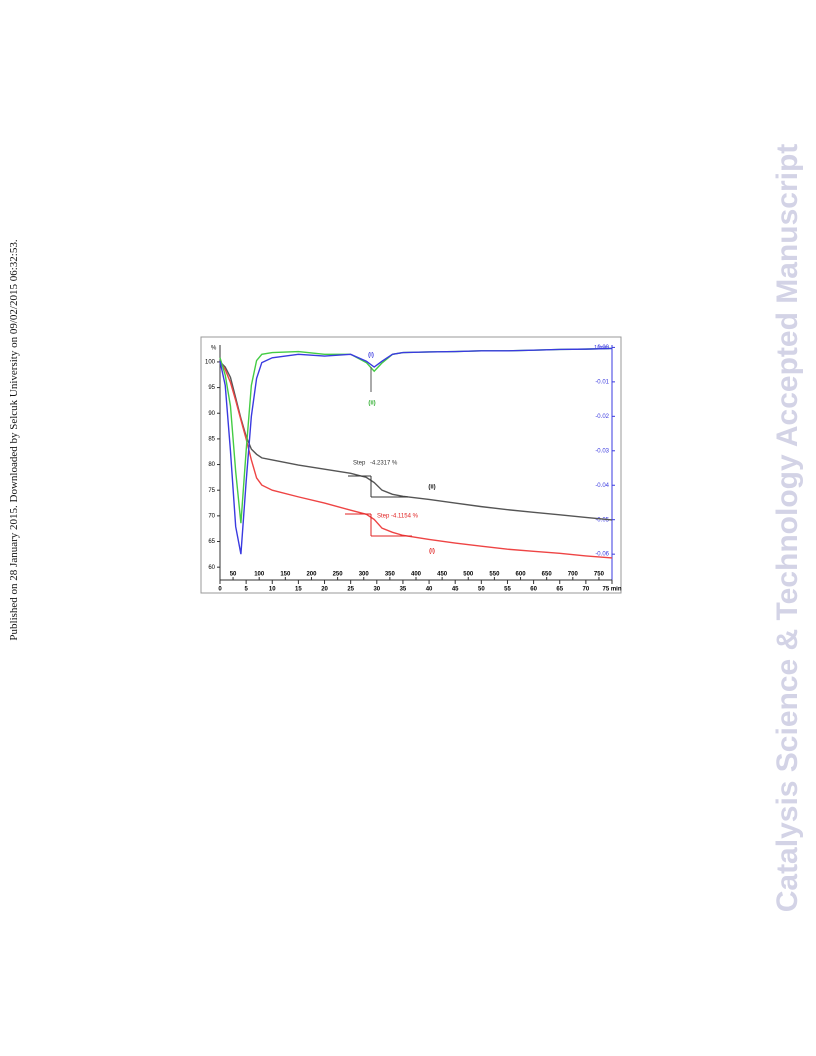 The height and width of the screenshot is (1056, 816). What do you see at coordinates (259, 575) in the screenshot?
I see `x2-tick-label: 100` at bounding box center [259, 575].